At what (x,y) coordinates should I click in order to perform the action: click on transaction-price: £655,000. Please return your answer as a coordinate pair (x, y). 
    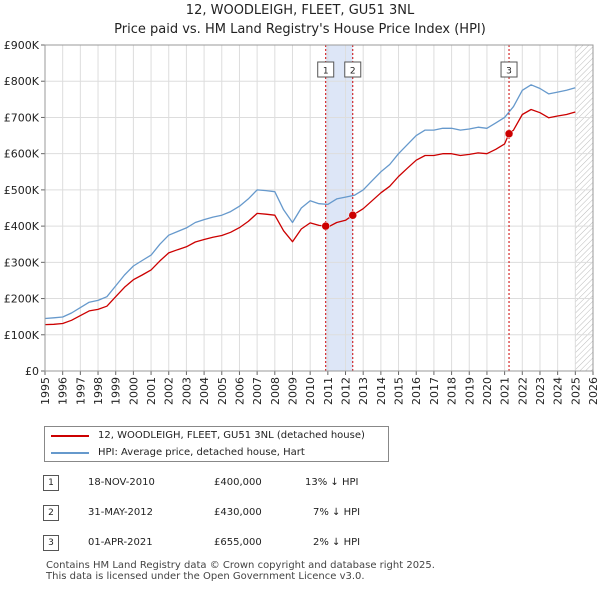
    Looking at the image, I should click on (238, 542).